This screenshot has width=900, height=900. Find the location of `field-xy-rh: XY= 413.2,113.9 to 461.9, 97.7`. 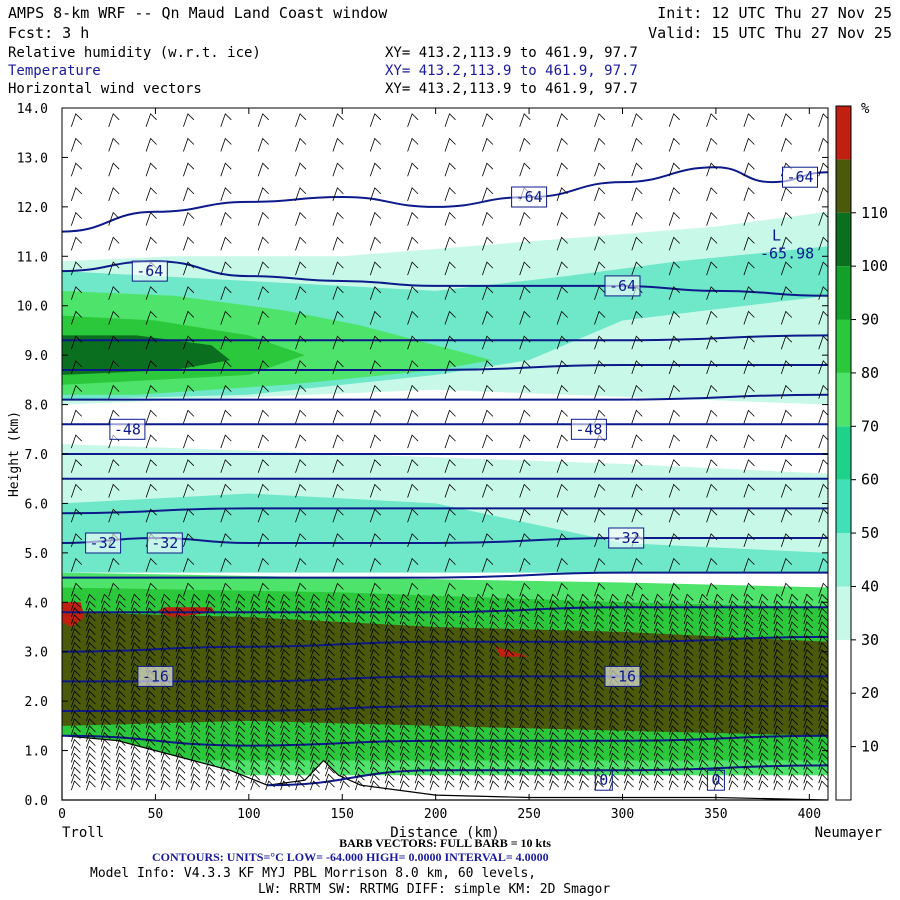

field-xy-rh: XY= 413.2,113.9 to 461.9, 97.7 is located at coordinates (511, 53).